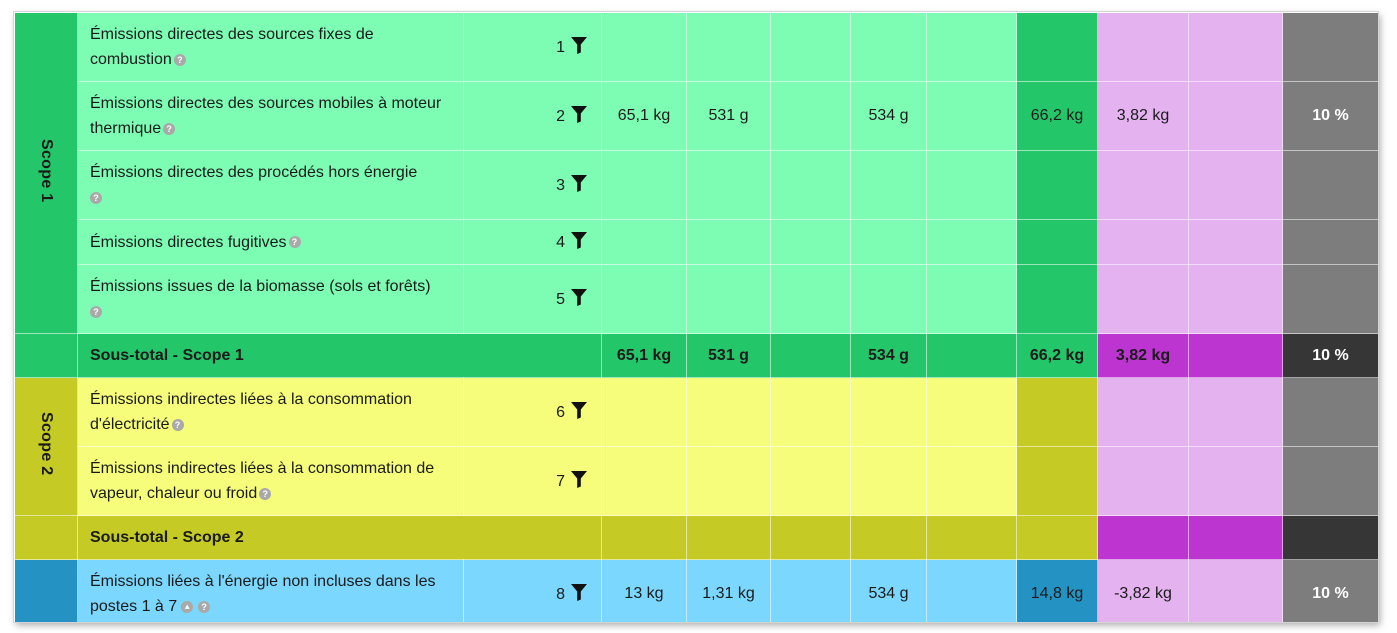 This screenshot has height=633, width=1397. Describe the element at coordinates (560, 412) in the screenshot. I see `row-number: 6` at that location.